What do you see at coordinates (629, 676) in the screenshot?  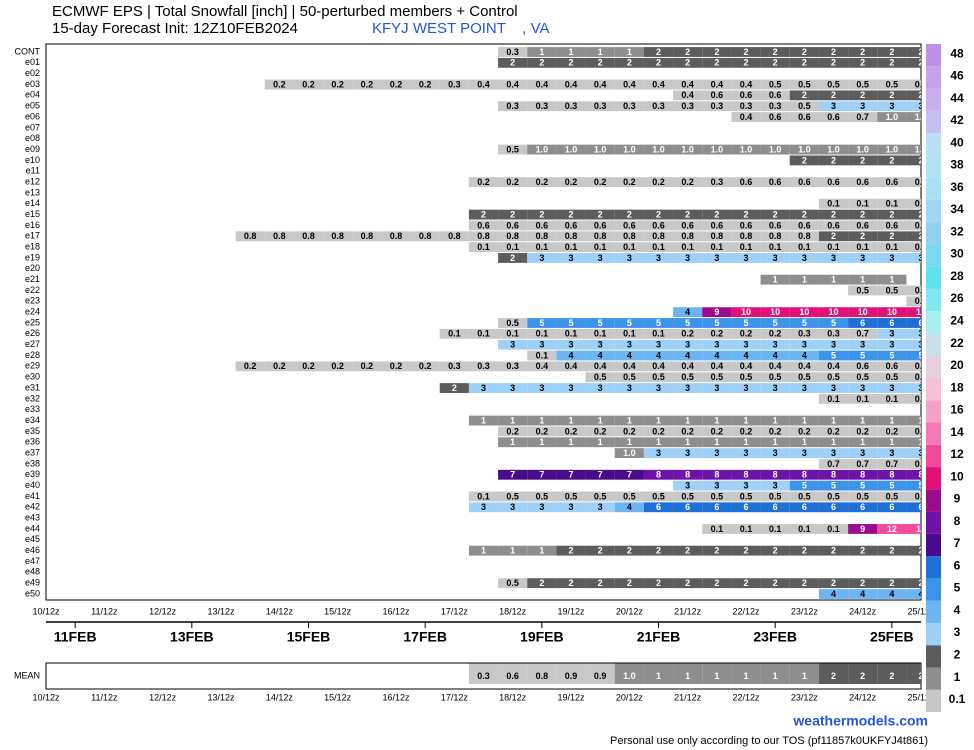 I see `cell-label: 1.0` at bounding box center [629, 676].